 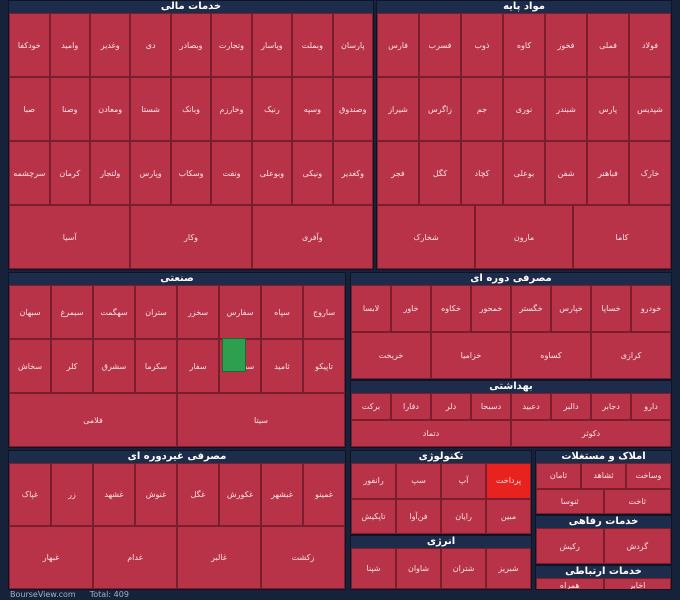 What do you see at coordinates (198, 312) in the screenshot?
I see `tile: سخزر` at bounding box center [198, 312].